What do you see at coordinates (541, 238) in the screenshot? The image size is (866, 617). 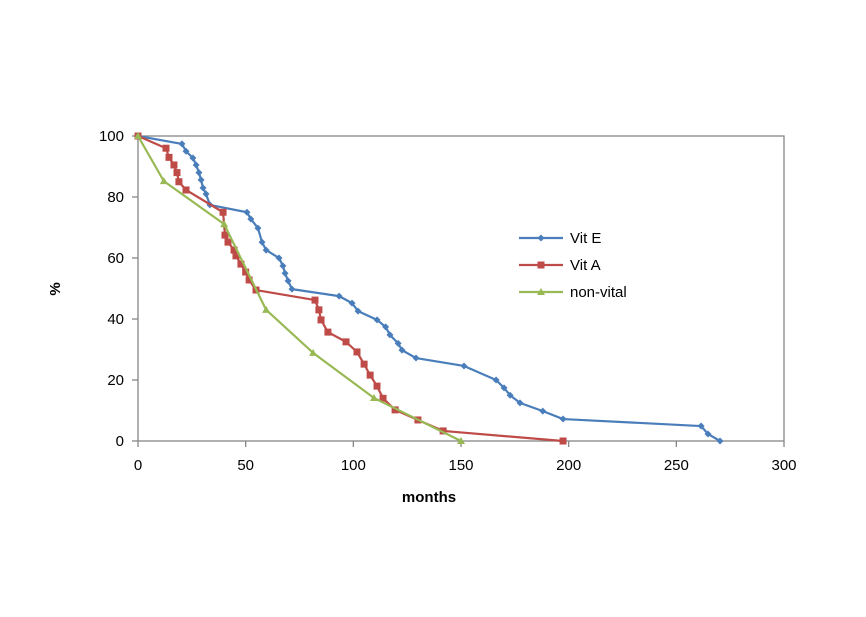 I see `legend-marker-vit-e` at bounding box center [541, 238].